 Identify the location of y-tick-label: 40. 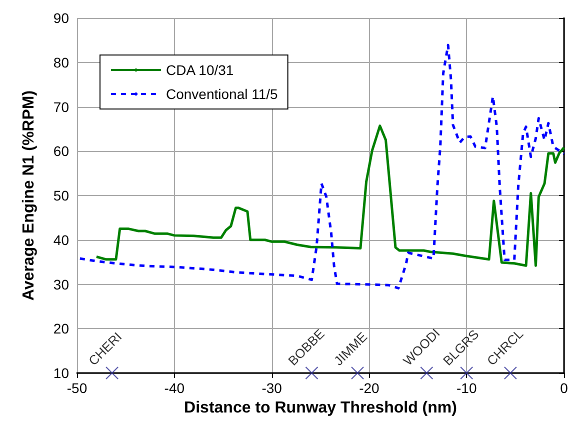
(61, 240).